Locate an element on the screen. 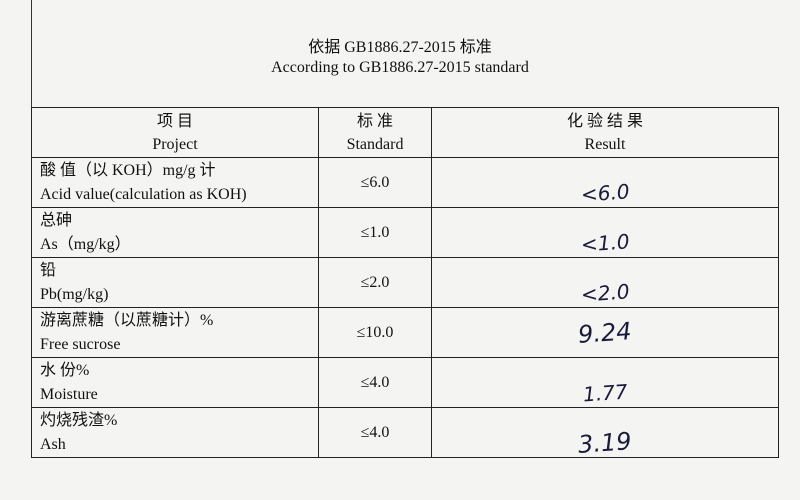 The image size is (800, 500). project-cn: 游离蔗糖（以蔗糖计）% is located at coordinates (127, 320).